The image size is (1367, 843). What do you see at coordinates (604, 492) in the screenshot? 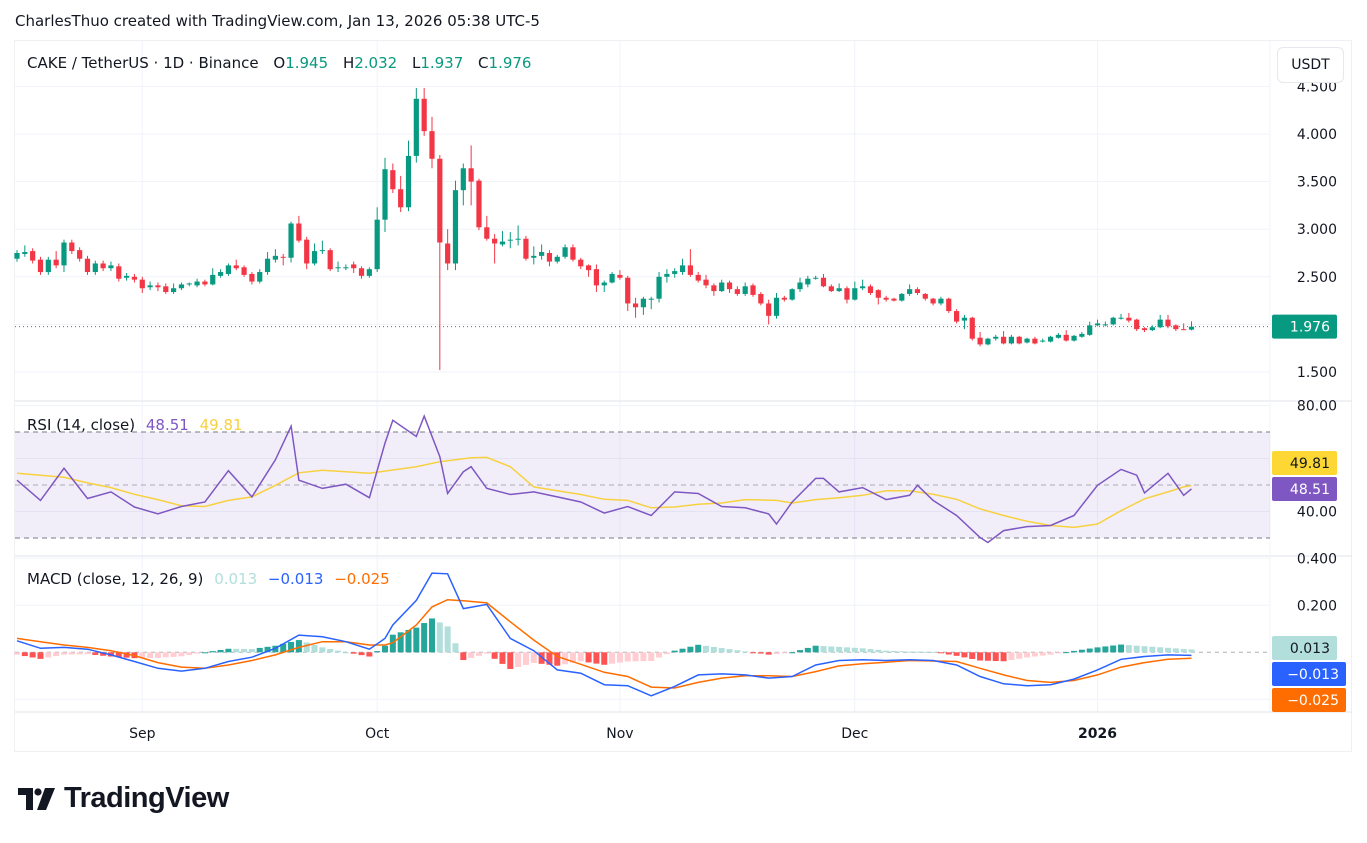
I see `rsi-ma-line` at bounding box center [604, 492].